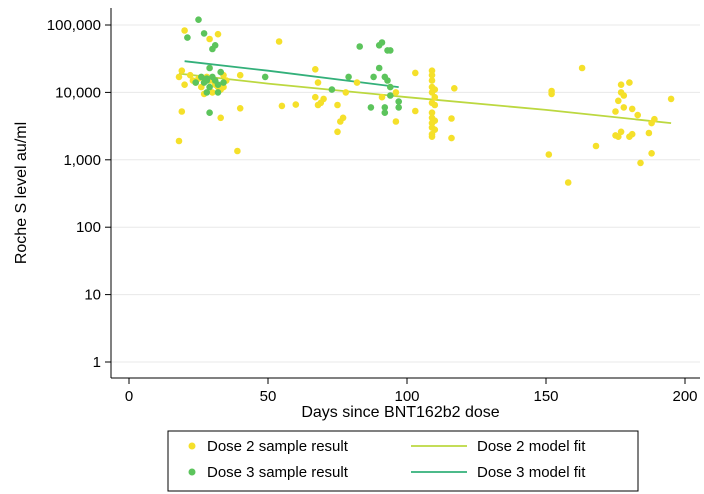 The width and height of the screenshot is (704, 494). I want to click on y-tick-label: 100,000, so click(74, 25).